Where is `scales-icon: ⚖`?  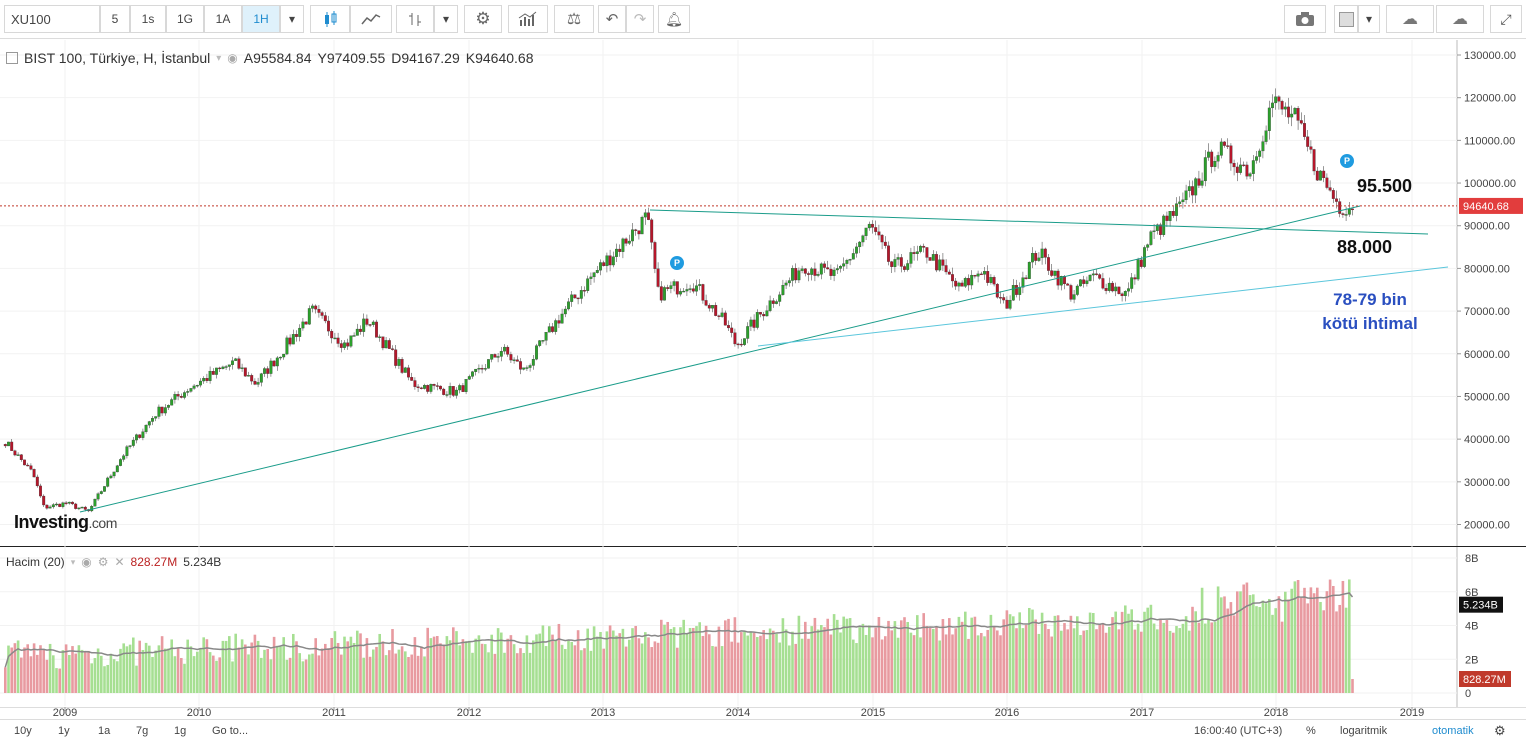 scales-icon: ⚖ is located at coordinates (574, 19).